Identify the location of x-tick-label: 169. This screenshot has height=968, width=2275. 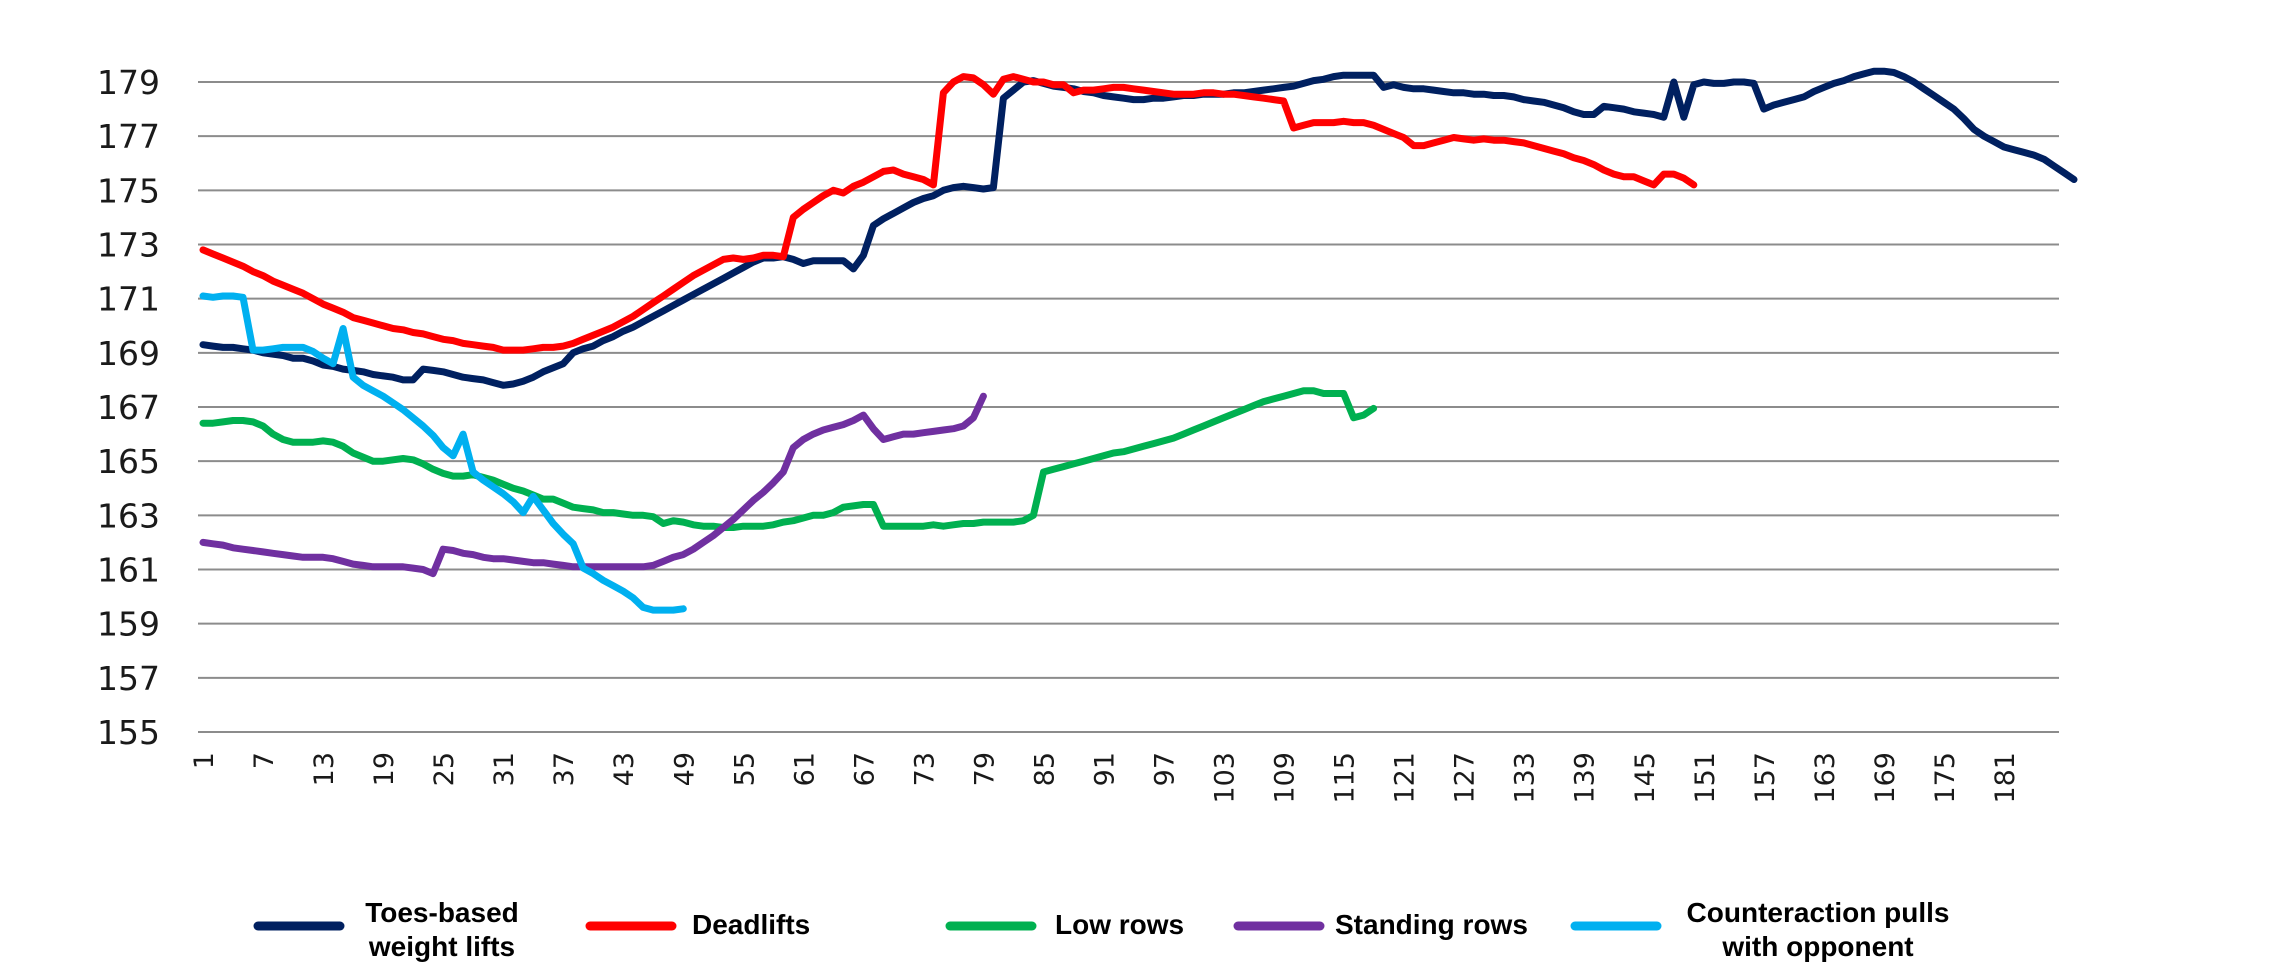
(1885, 778).